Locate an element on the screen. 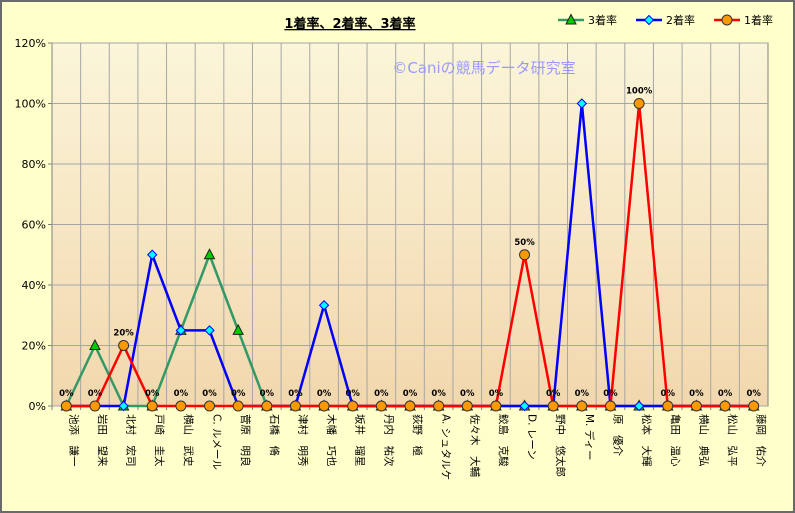 The image size is (795, 513). legend: 3着率 2着率 1着率 is located at coordinates (665, 20).